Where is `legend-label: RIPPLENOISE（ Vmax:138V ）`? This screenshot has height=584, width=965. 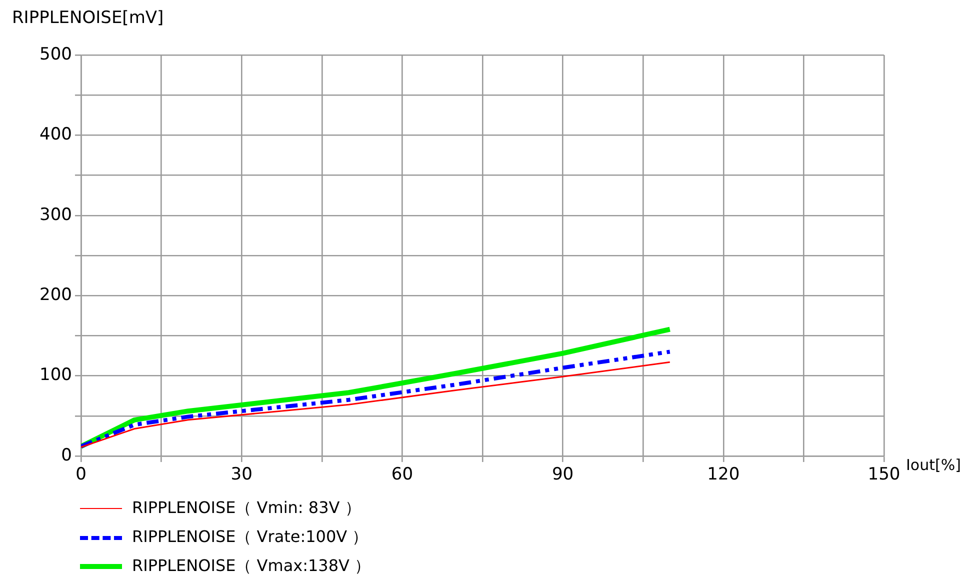
legend-label: RIPPLENOISE（ Vmax:138V ） is located at coordinates (251, 566).